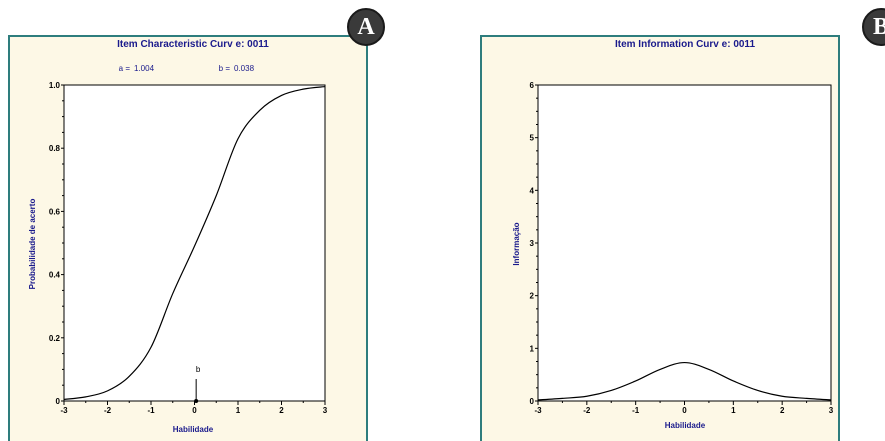 The image size is (885, 441). What do you see at coordinates (532, 401) in the screenshot?
I see `chart-b-ytick-label: 0` at bounding box center [532, 401].